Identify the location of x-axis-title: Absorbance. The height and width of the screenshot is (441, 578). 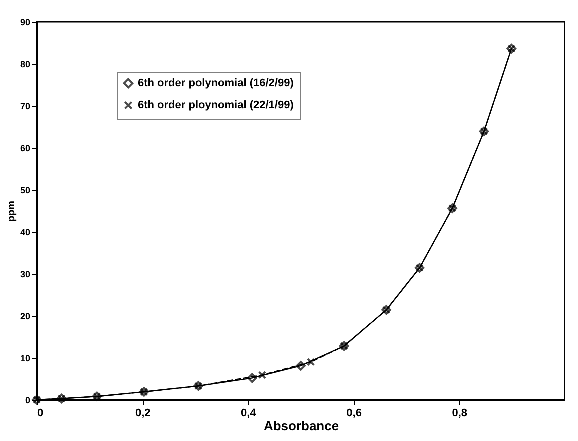
(302, 426).